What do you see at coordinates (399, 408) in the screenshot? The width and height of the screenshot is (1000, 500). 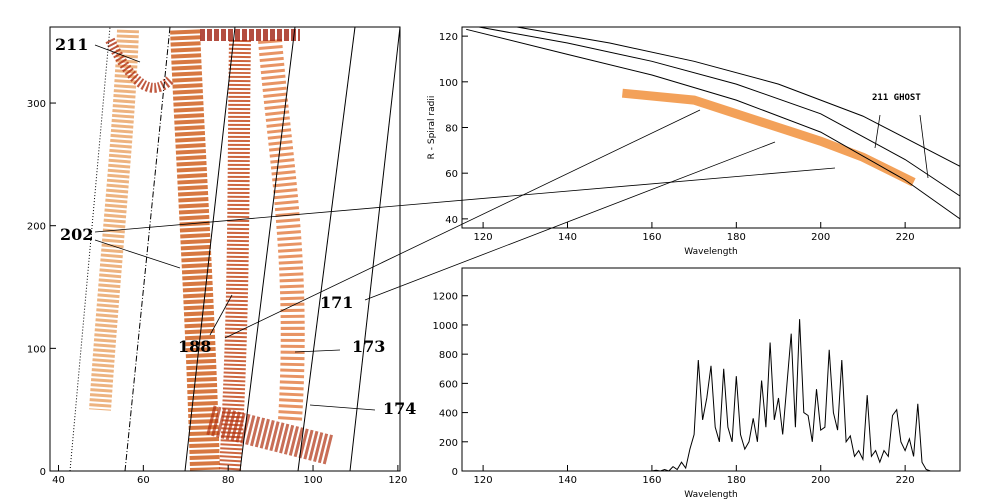 I see `annotation: 174` at bounding box center [399, 408].